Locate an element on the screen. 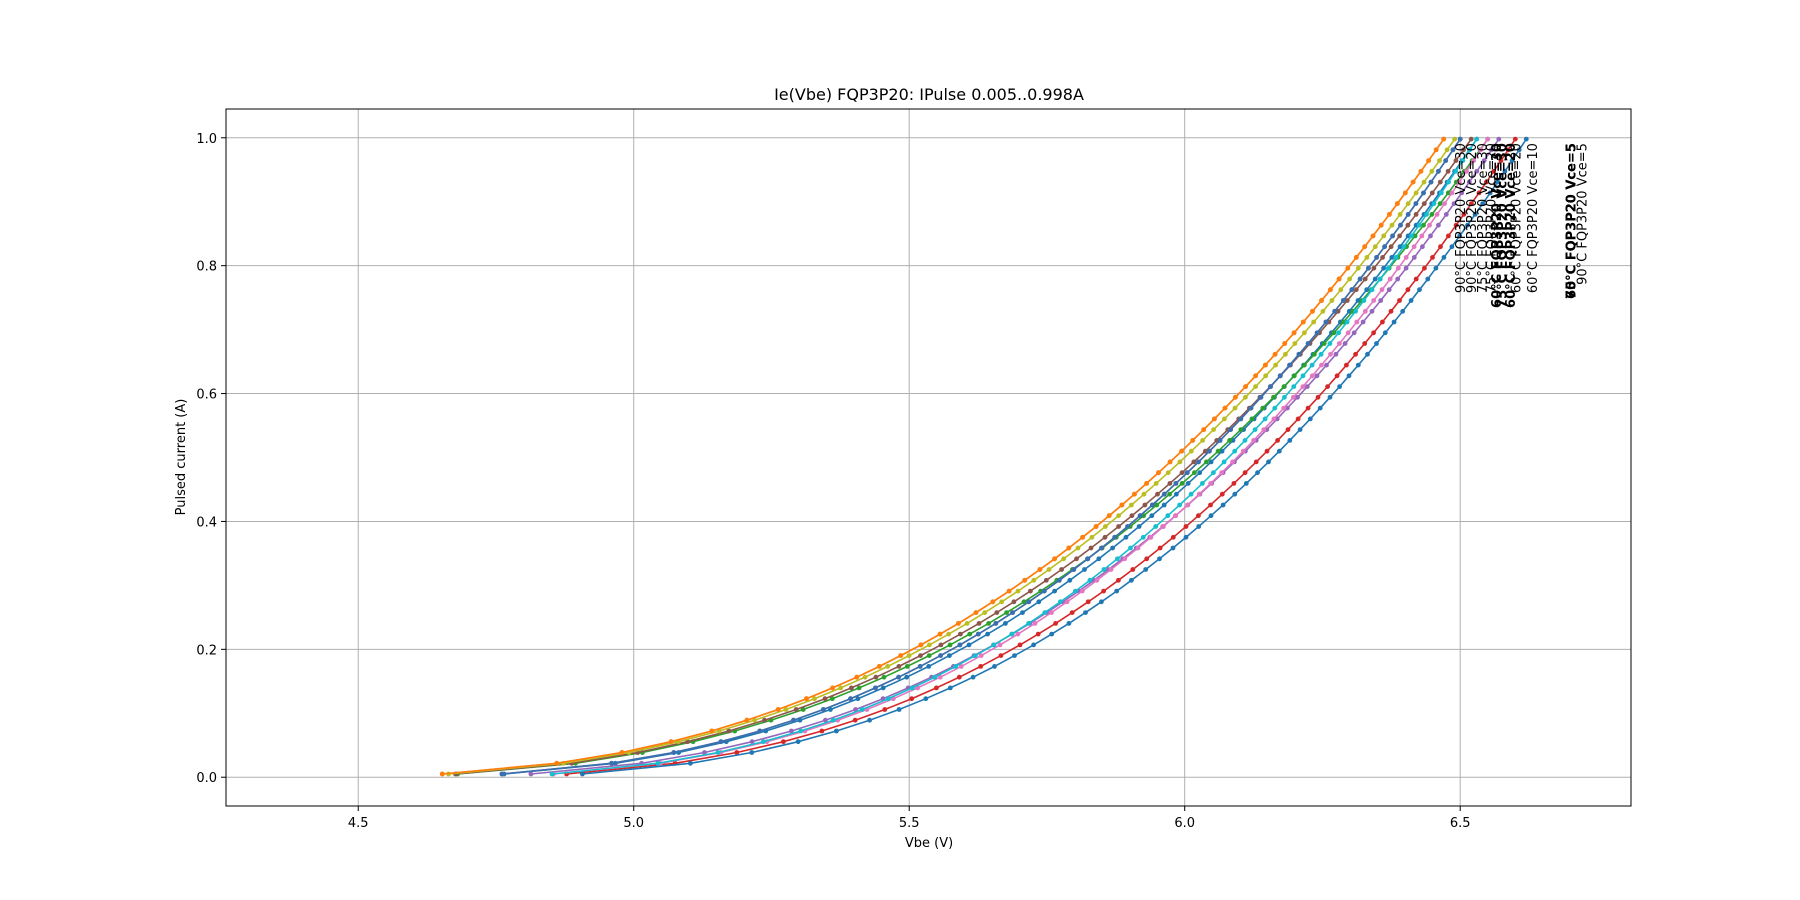 The width and height of the screenshot is (1800, 900). y-tick-label: 0.6 is located at coordinates (206, 395).